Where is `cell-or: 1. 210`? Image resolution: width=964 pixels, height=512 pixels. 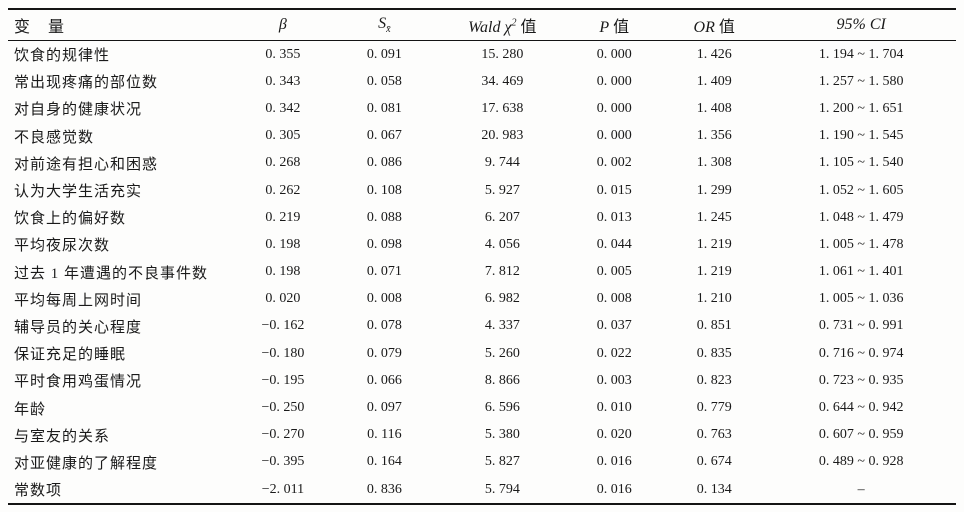
cell-or: 1. 210 is located at coordinates (714, 299).